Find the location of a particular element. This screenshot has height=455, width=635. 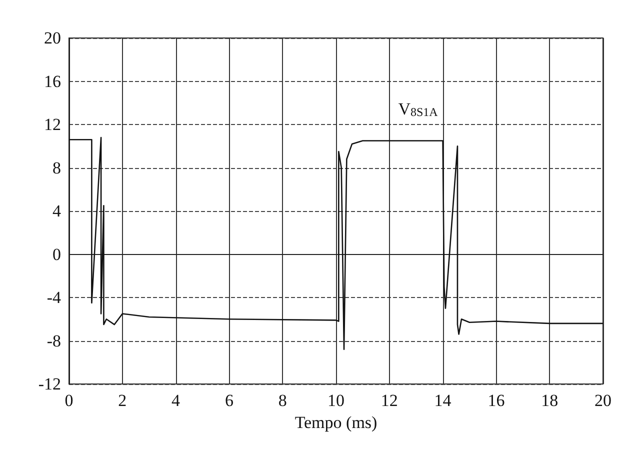

x-tick-label: 16 is located at coordinates (496, 400).